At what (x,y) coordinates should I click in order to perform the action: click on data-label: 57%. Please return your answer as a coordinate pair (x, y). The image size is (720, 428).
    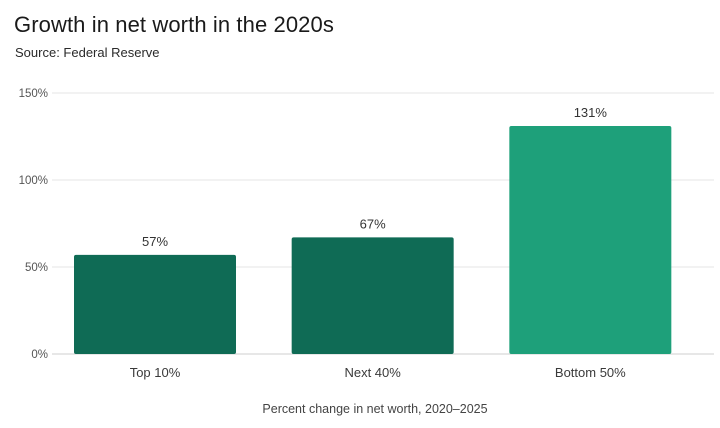
    Looking at the image, I should click on (155, 241).